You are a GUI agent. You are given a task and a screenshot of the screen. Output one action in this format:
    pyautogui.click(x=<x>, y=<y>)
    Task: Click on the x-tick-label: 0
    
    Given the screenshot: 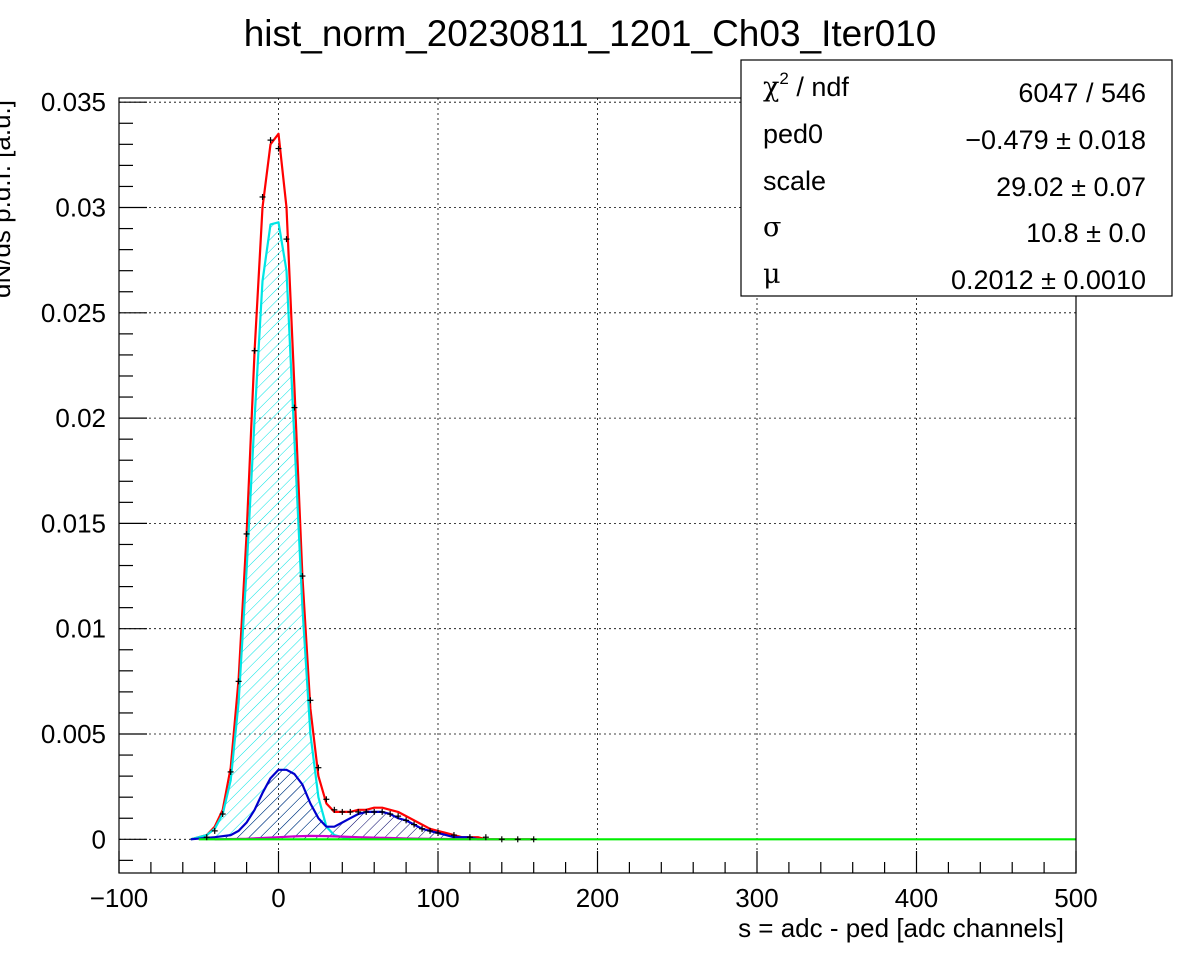 What is the action you would take?
    pyautogui.click(x=278, y=898)
    